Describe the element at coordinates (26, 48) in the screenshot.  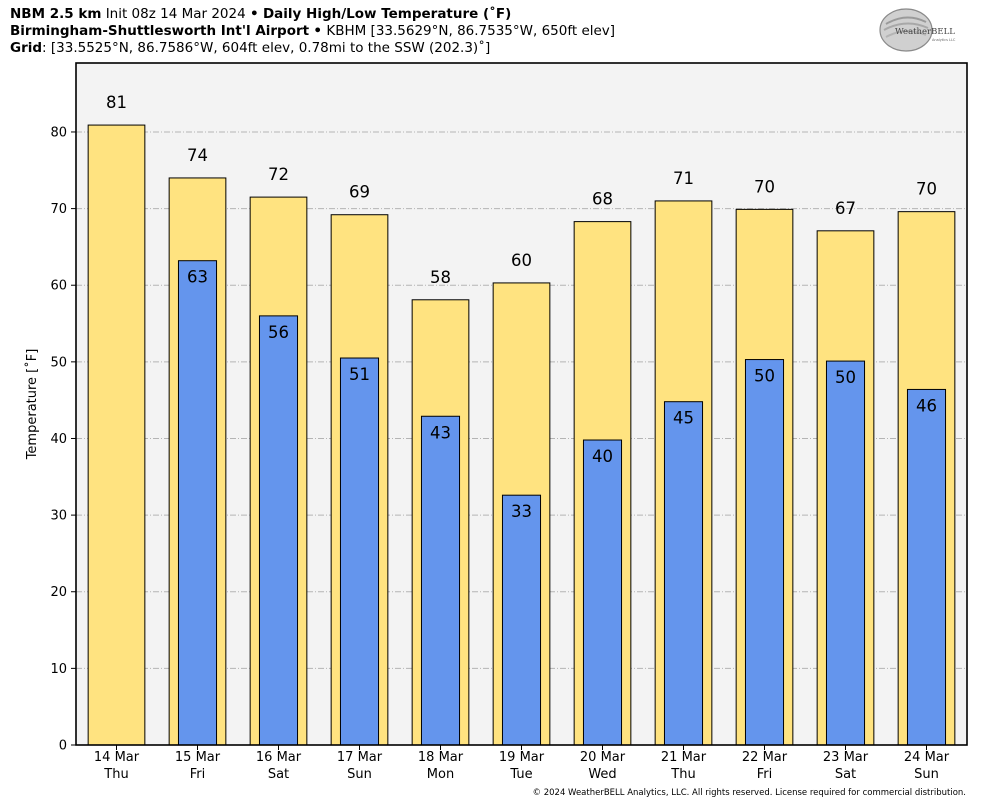
I see `grid-label: Grid` at that location.